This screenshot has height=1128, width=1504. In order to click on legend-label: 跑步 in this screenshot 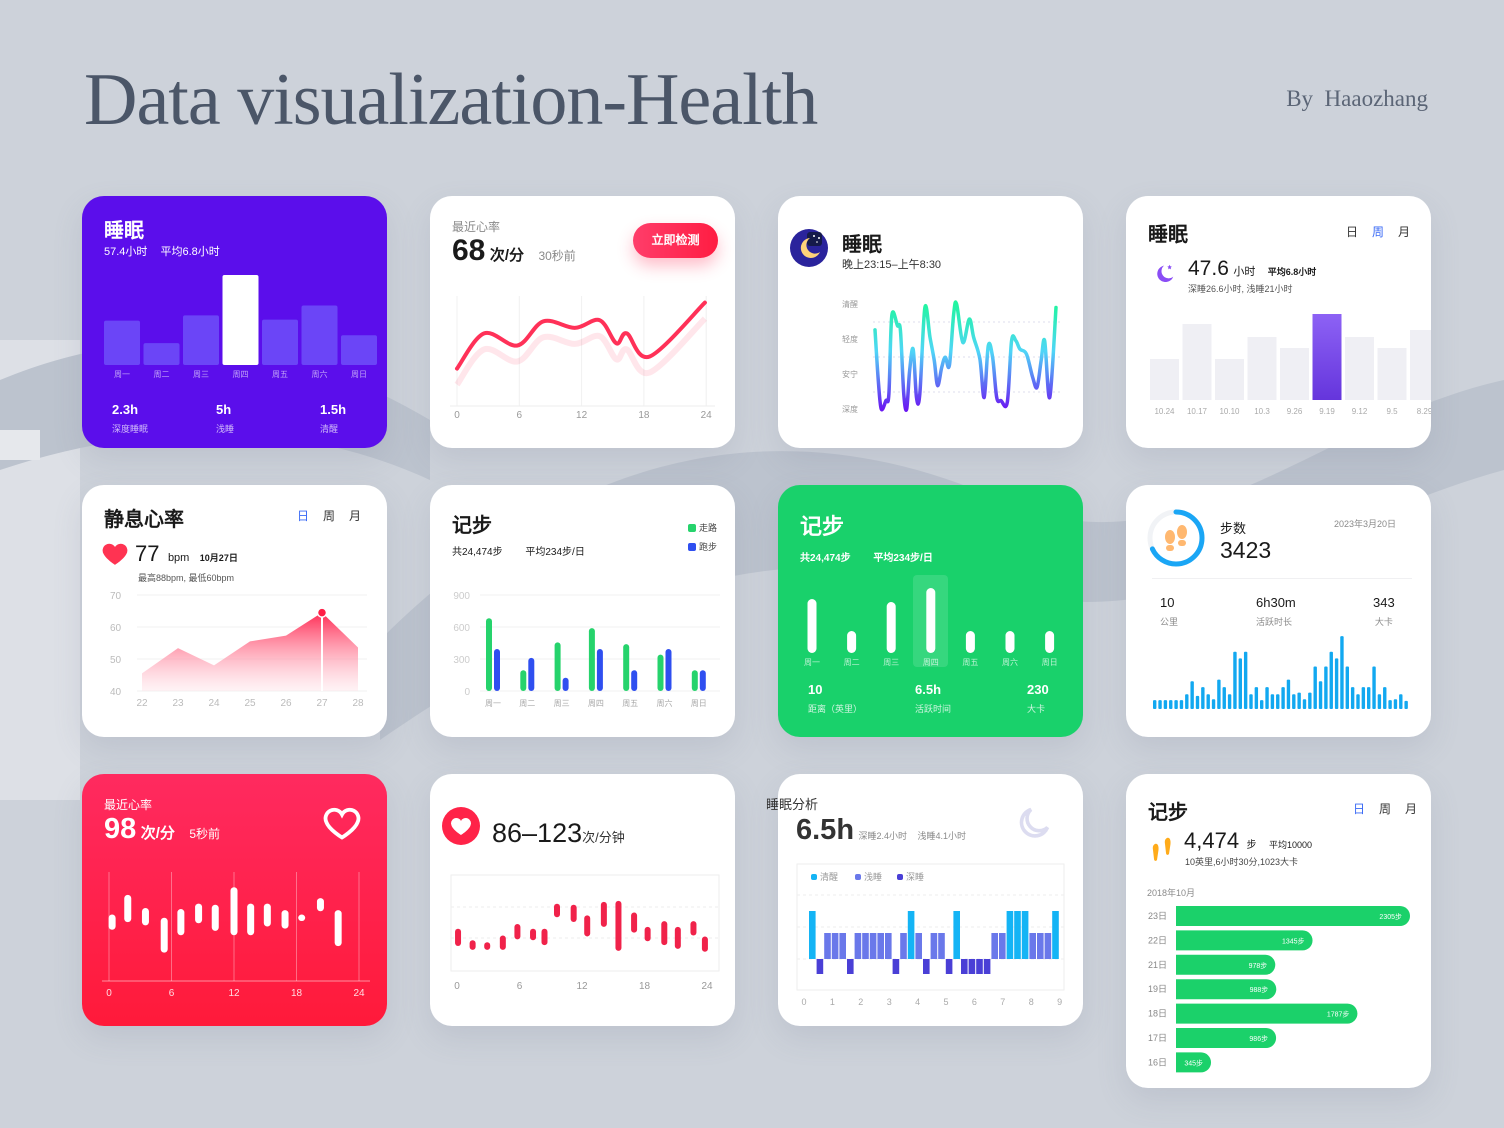, I will do `click(708, 547)`.